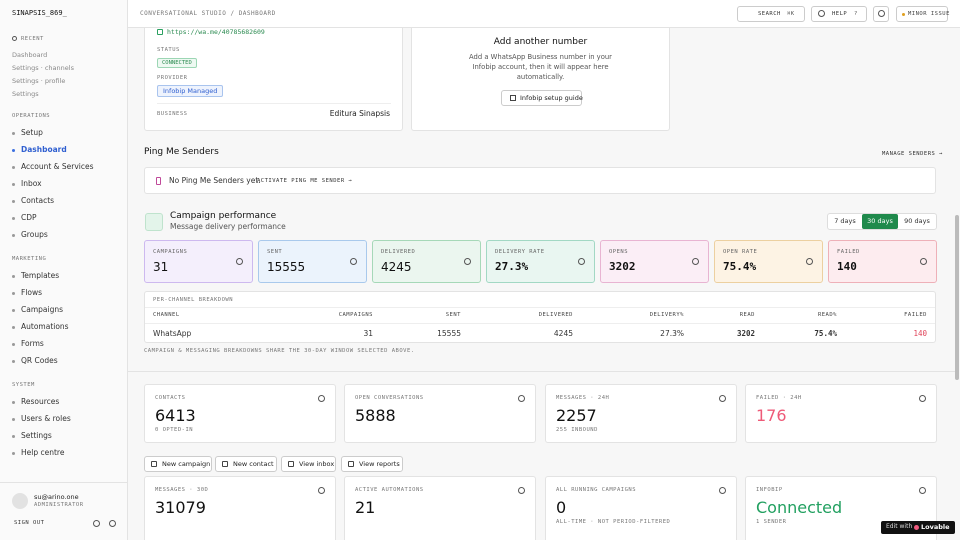 Image resolution: width=960 pixels, height=540 pixels. What do you see at coordinates (25, 94) in the screenshot?
I see `recent-link: Settings` at bounding box center [25, 94].